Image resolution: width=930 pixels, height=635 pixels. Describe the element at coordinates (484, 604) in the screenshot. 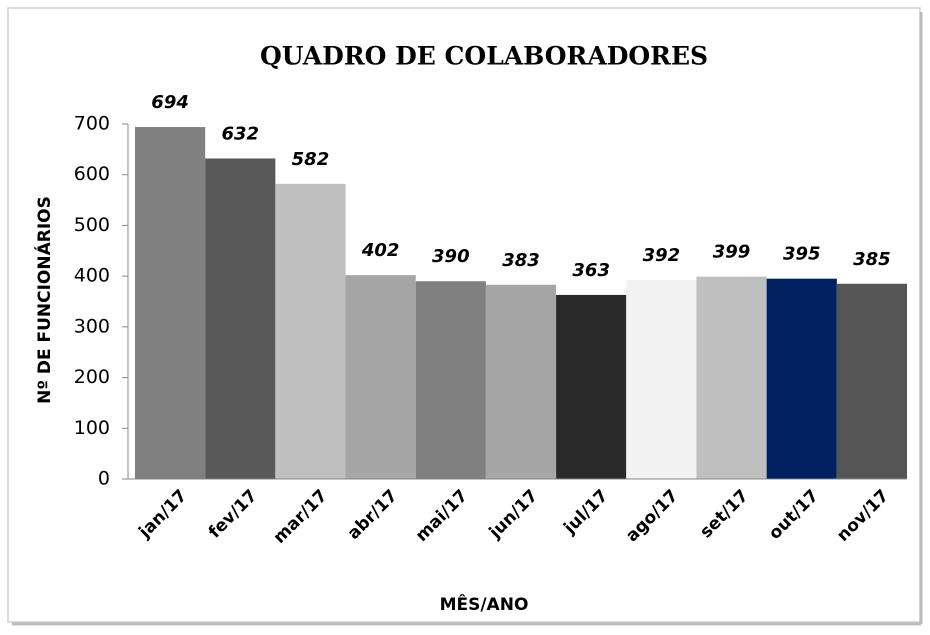

I see `x-axis-label: MÊS/ANO` at that location.